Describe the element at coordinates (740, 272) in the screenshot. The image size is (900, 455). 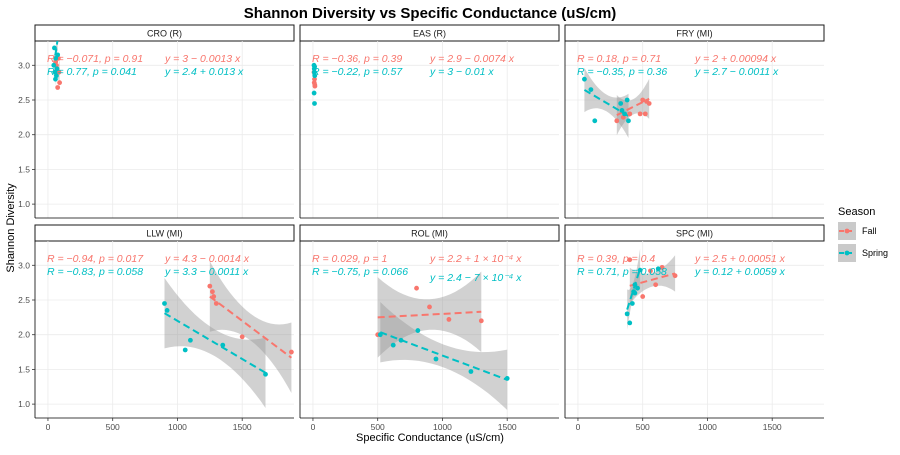
I see `spring-equation-label: y = 0.12 + 0.0059 x` at that location.